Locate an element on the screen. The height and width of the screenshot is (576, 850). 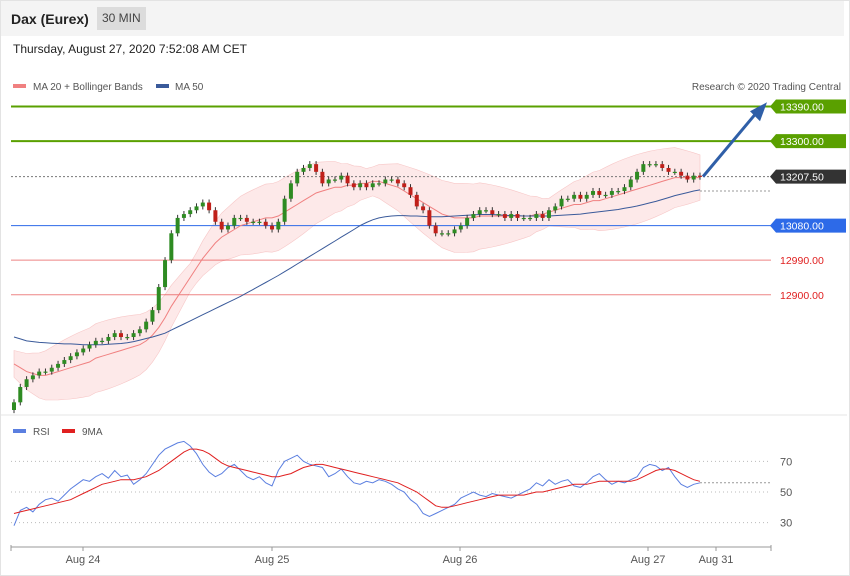
timestamp: Thursday, August 27, 2020 7:52:08 AM CET is located at coordinates (130, 49).